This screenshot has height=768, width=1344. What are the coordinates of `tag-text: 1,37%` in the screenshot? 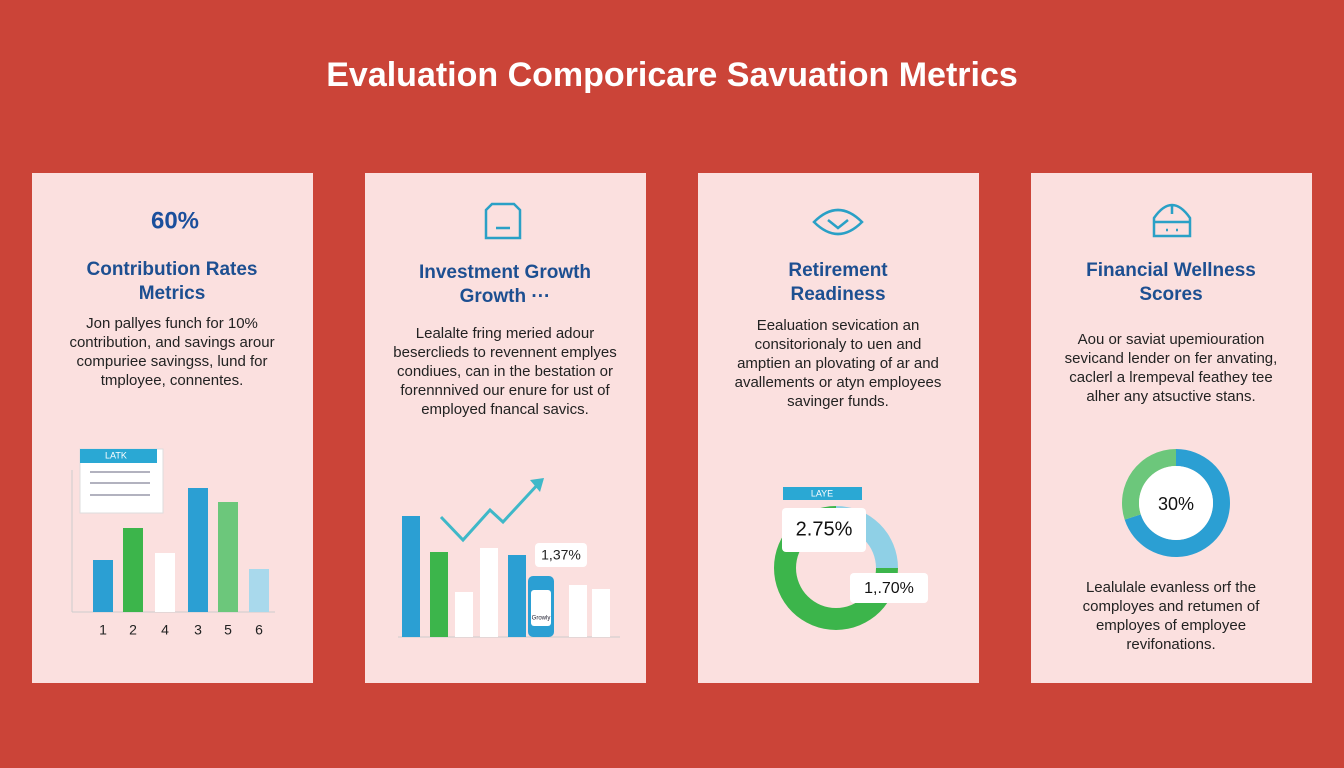 It's located at (561, 555).